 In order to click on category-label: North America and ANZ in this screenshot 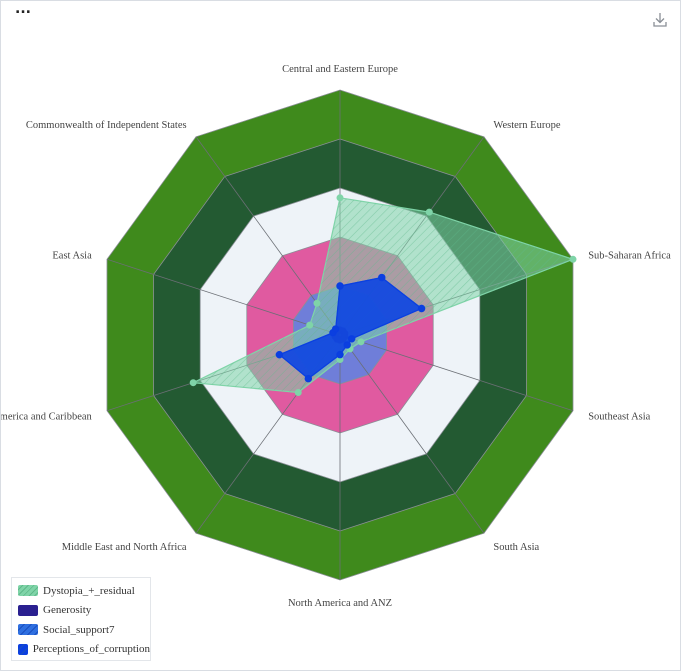, I will do `click(340, 603)`.